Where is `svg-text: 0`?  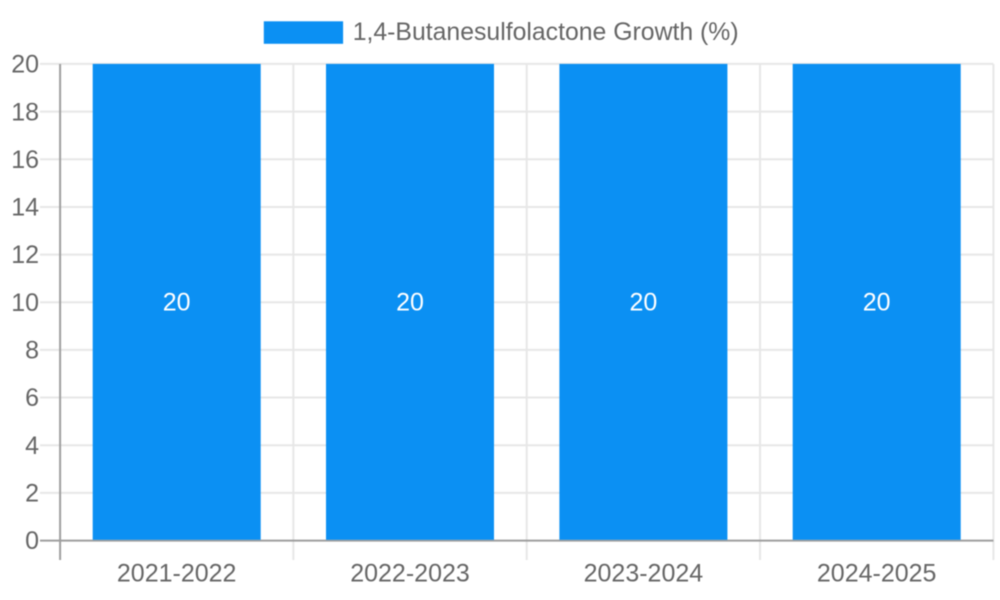 svg-text: 0 is located at coordinates (32, 541).